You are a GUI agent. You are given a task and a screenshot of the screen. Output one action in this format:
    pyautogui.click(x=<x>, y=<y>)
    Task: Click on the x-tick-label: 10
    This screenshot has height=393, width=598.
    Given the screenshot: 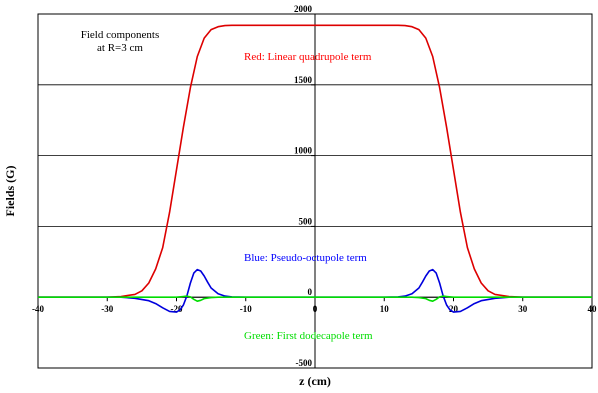 What is the action you would take?
    pyautogui.click(x=385, y=309)
    